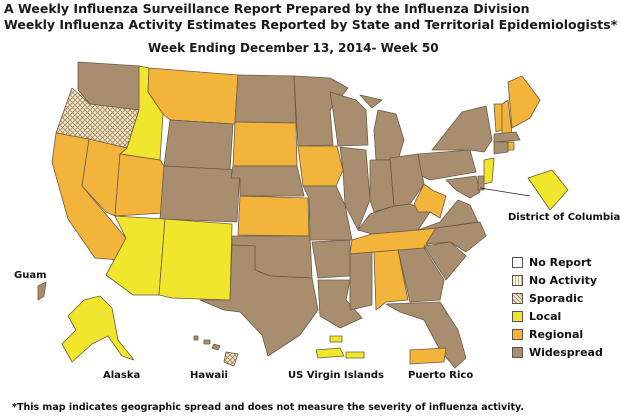 The image size is (620, 420). I want to click on guam-shape, so click(42, 291).